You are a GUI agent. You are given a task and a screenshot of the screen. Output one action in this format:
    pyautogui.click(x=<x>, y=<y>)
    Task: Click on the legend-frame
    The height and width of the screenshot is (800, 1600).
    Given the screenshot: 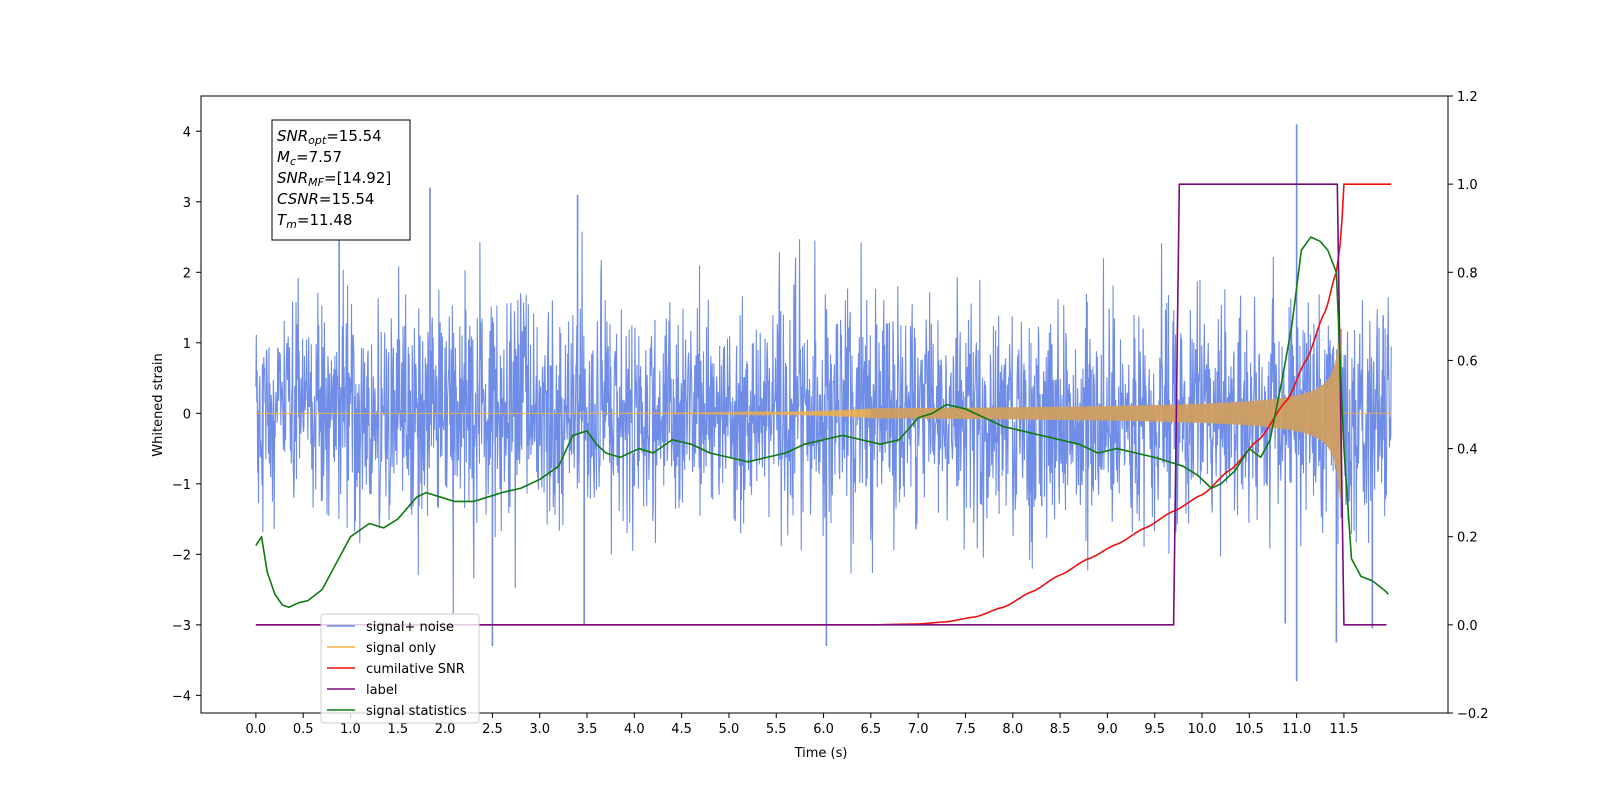 What is the action you would take?
    pyautogui.click(x=400, y=668)
    